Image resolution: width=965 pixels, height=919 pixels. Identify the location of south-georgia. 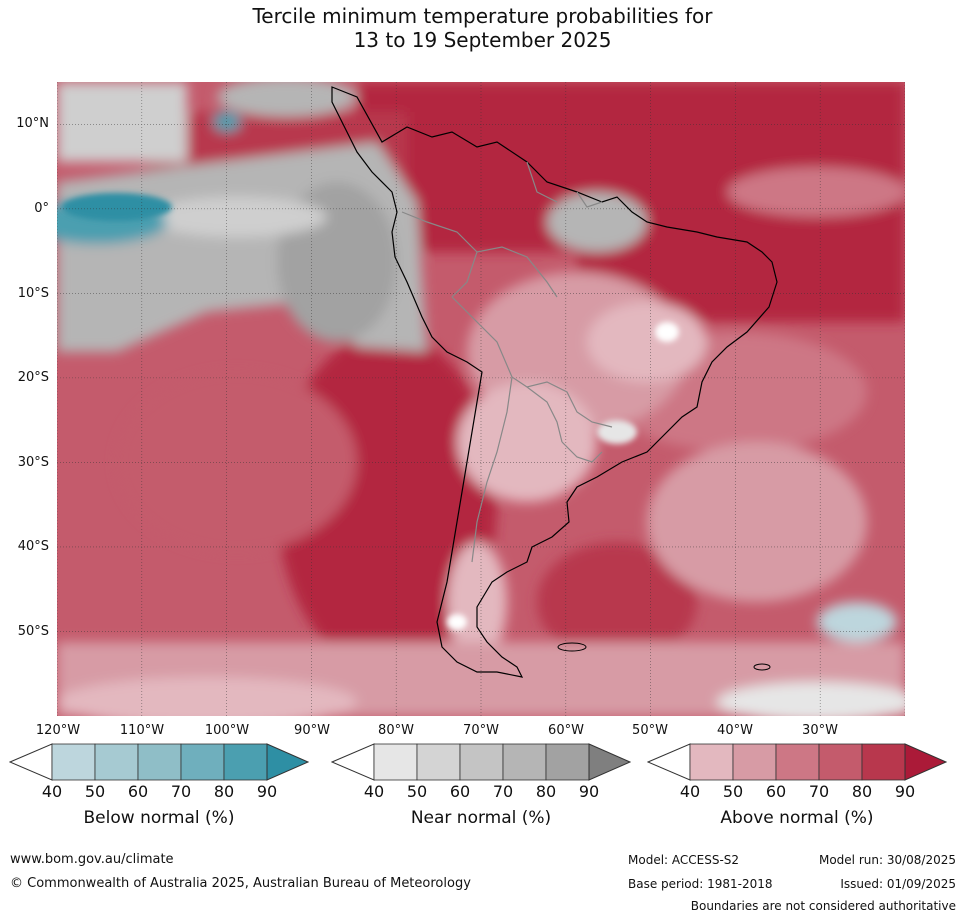
(762, 667).